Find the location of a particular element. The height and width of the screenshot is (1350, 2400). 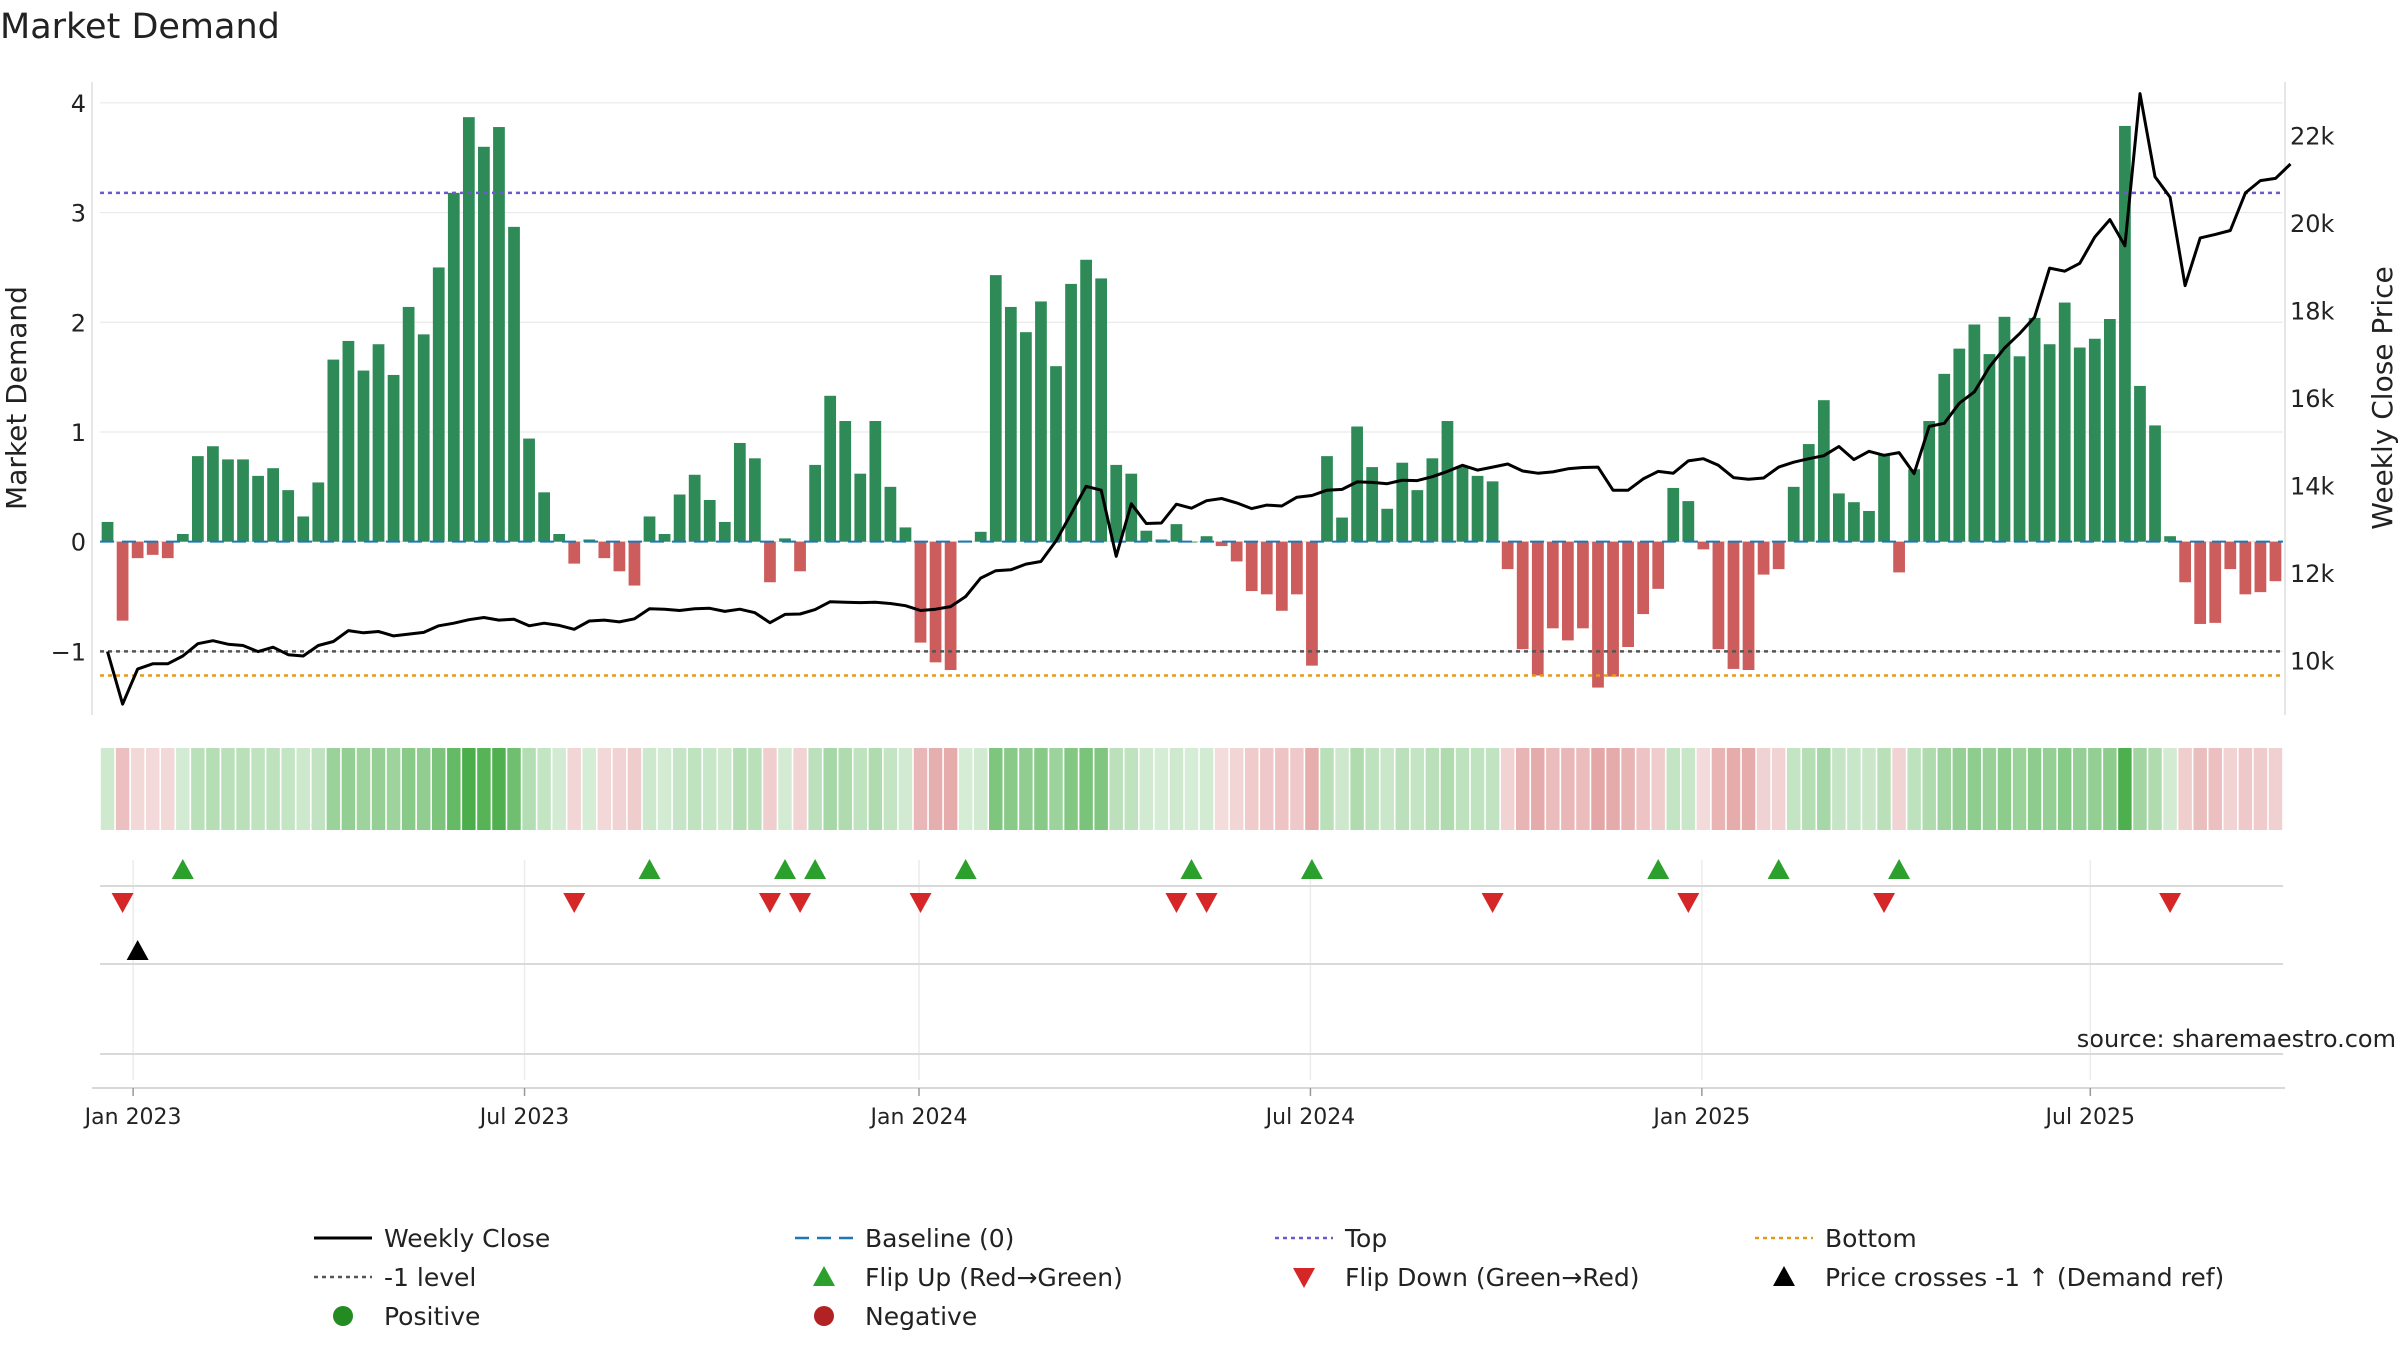

legend-label: Price crosses -1 ↑ (Demand ref) is located at coordinates (2024, 1277).